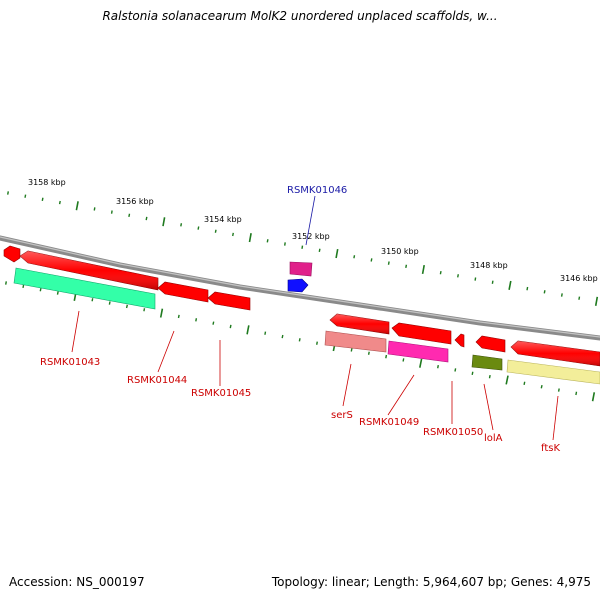 This screenshot has width=600, height=600. Describe the element at coordinates (70, 362) in the screenshot. I see `gene-label-rsmk01043: RSMK01043` at that location.